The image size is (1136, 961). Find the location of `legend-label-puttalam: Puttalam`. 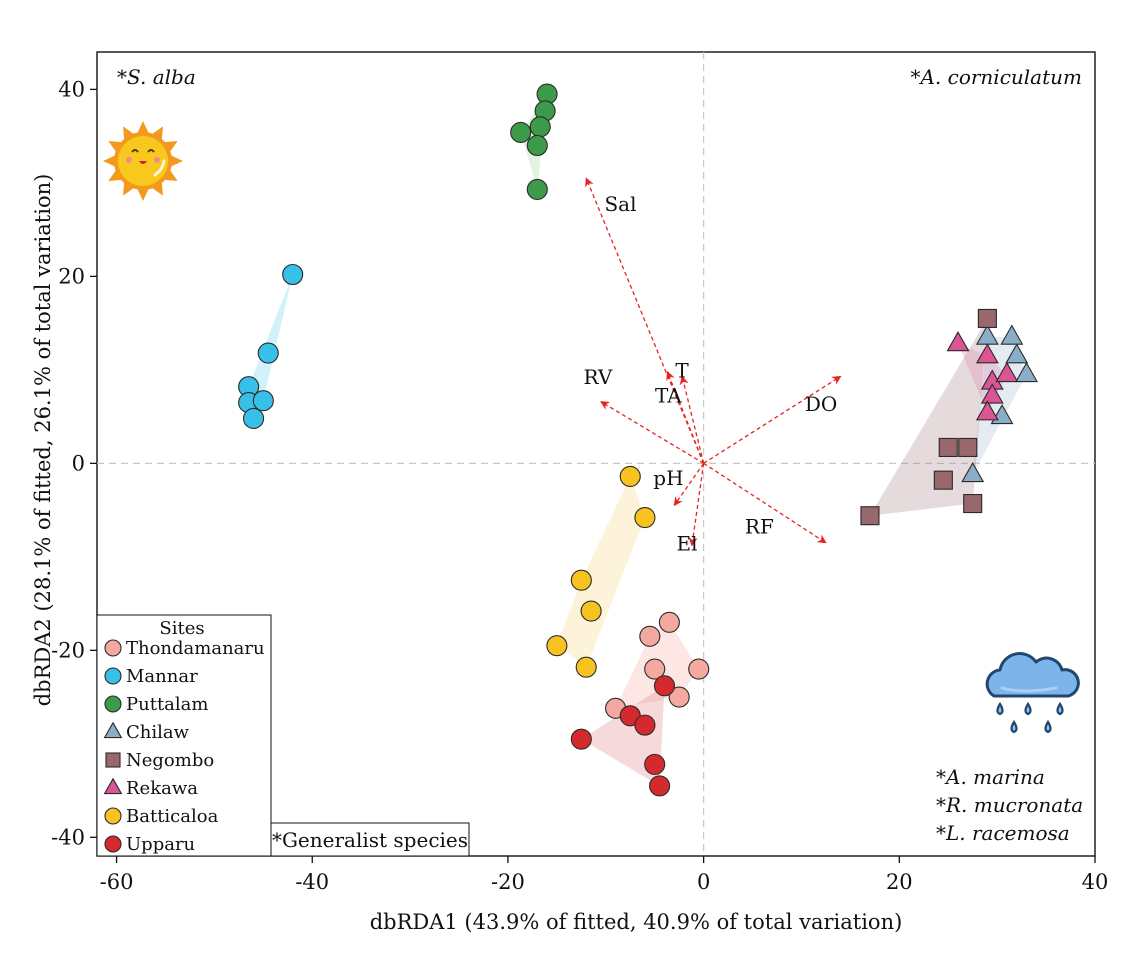

legend-label-puttalam: Puttalam is located at coordinates (167, 704).